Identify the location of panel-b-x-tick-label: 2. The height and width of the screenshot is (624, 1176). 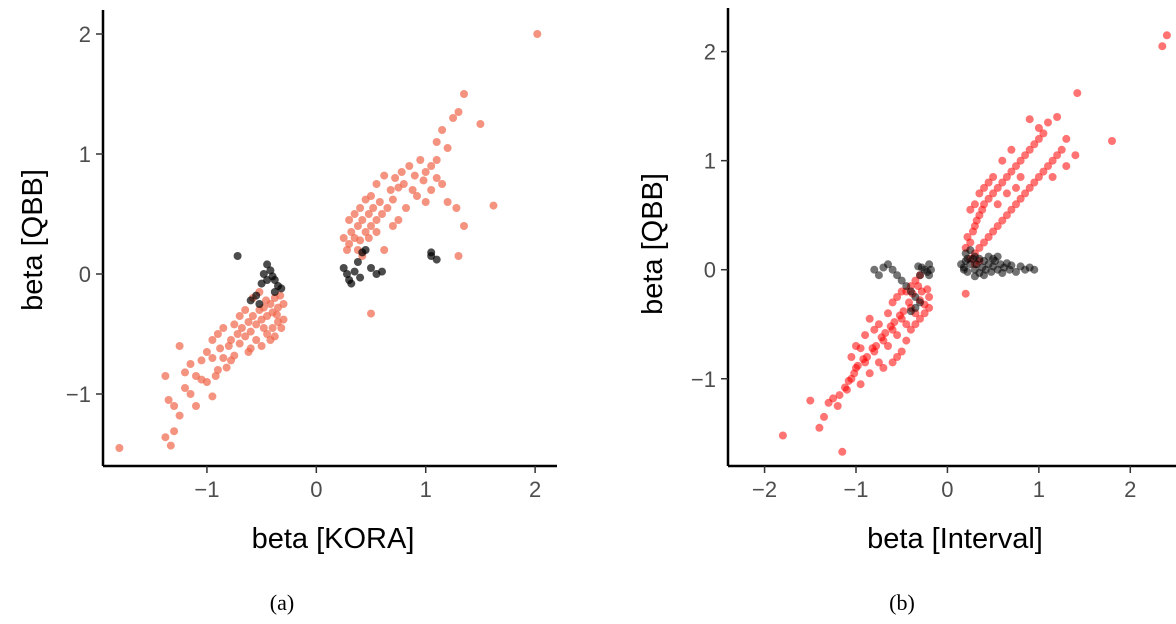
(1130, 489).